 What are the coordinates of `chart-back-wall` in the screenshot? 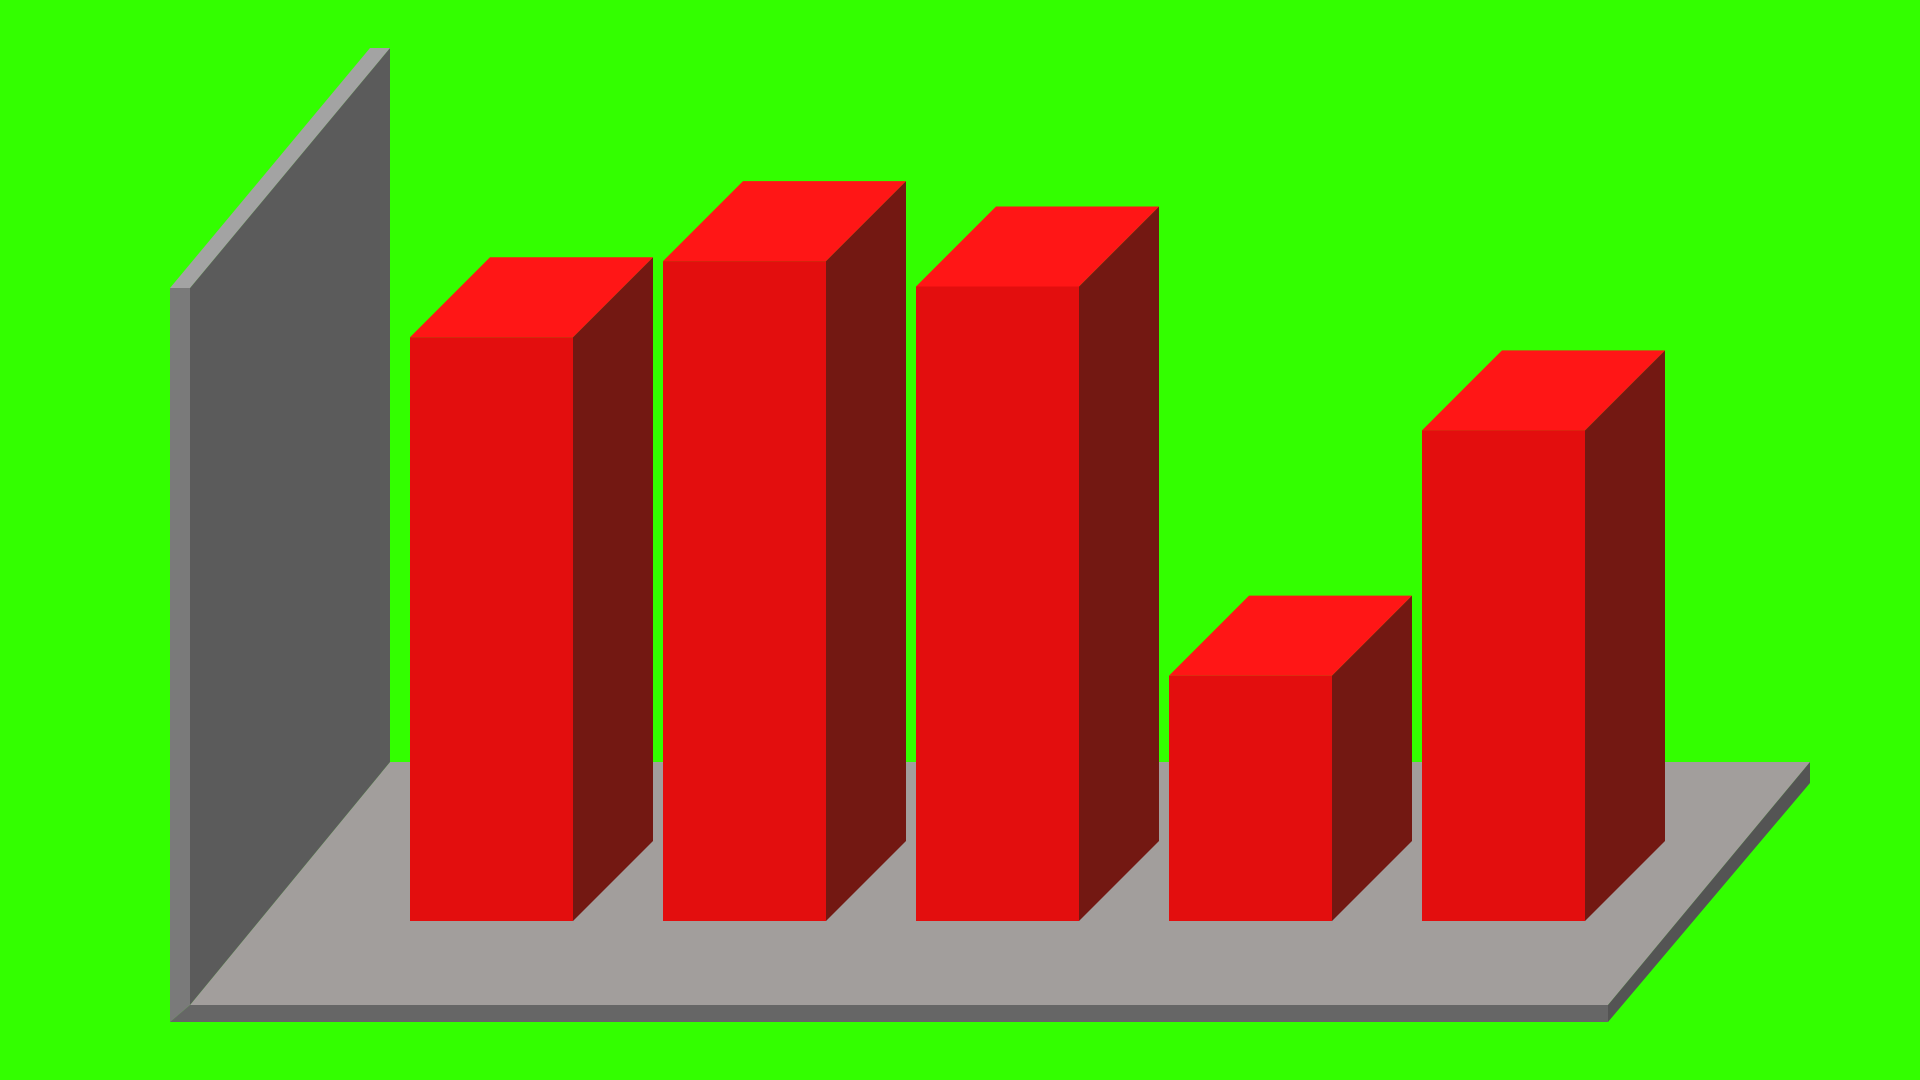 It's located at (290, 526).